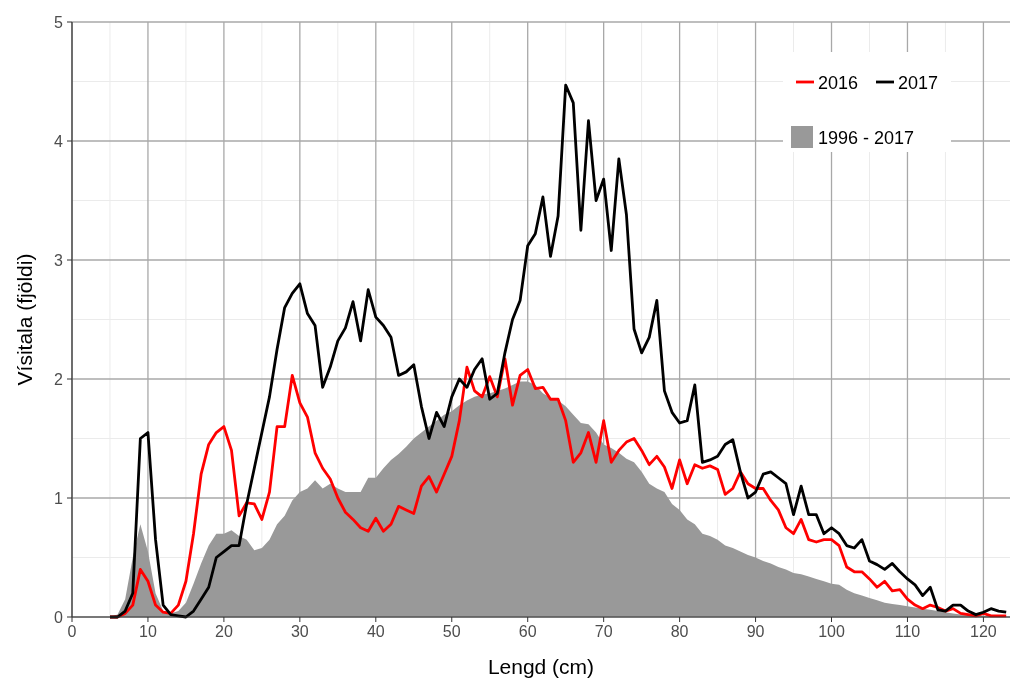 The height and width of the screenshot is (684, 1011). Describe the element at coordinates (983, 631) in the screenshot. I see `x-tick-label: 120` at that location.